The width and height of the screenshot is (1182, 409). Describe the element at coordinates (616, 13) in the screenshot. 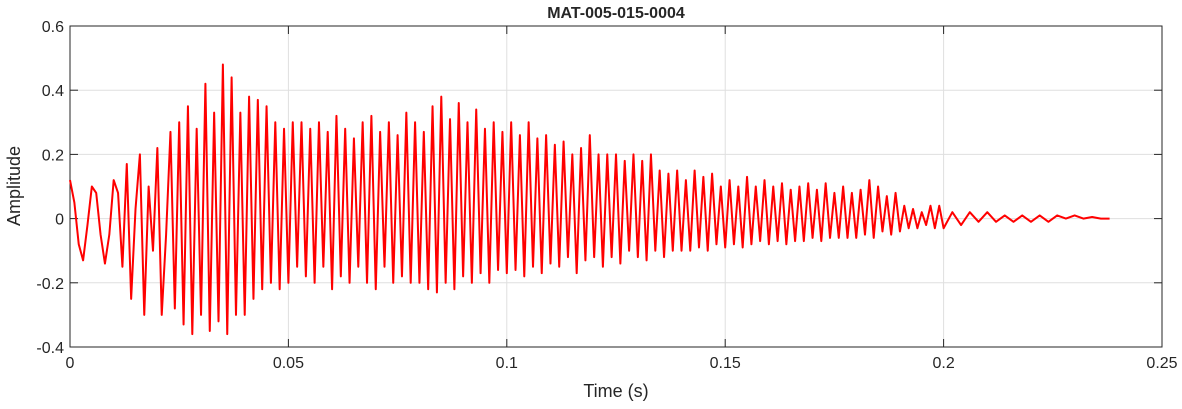

I see `chart-title: MAT-005-015-0004` at that location.